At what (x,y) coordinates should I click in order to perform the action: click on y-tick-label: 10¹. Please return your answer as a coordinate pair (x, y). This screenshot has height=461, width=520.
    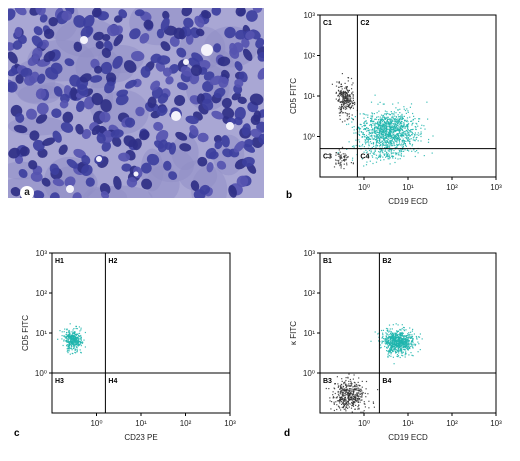
    Looking at the image, I should click on (309, 333).